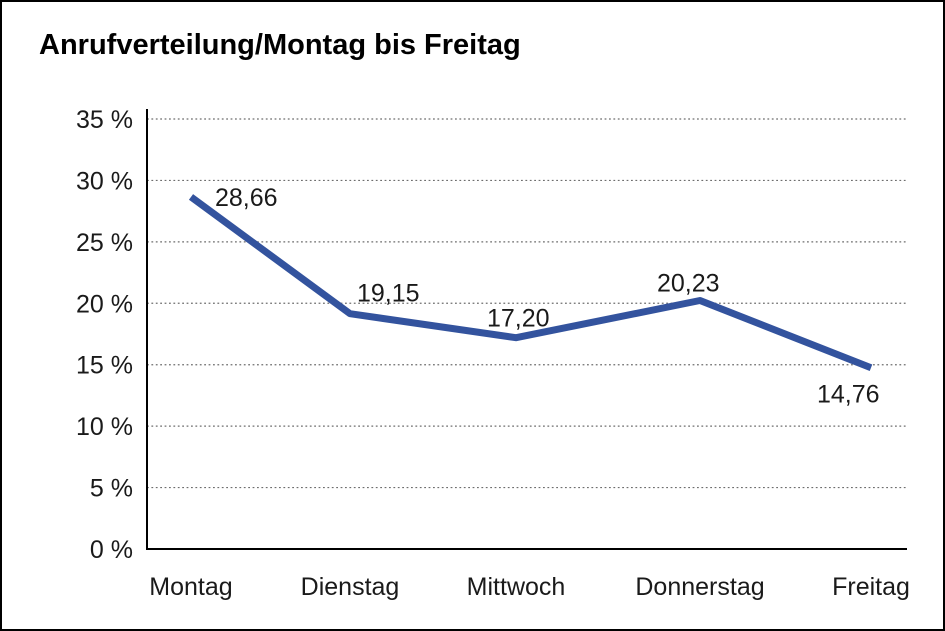 The image size is (945, 631). What do you see at coordinates (104, 120) in the screenshot?
I see `y-axis-tick-label: 35 %` at bounding box center [104, 120].